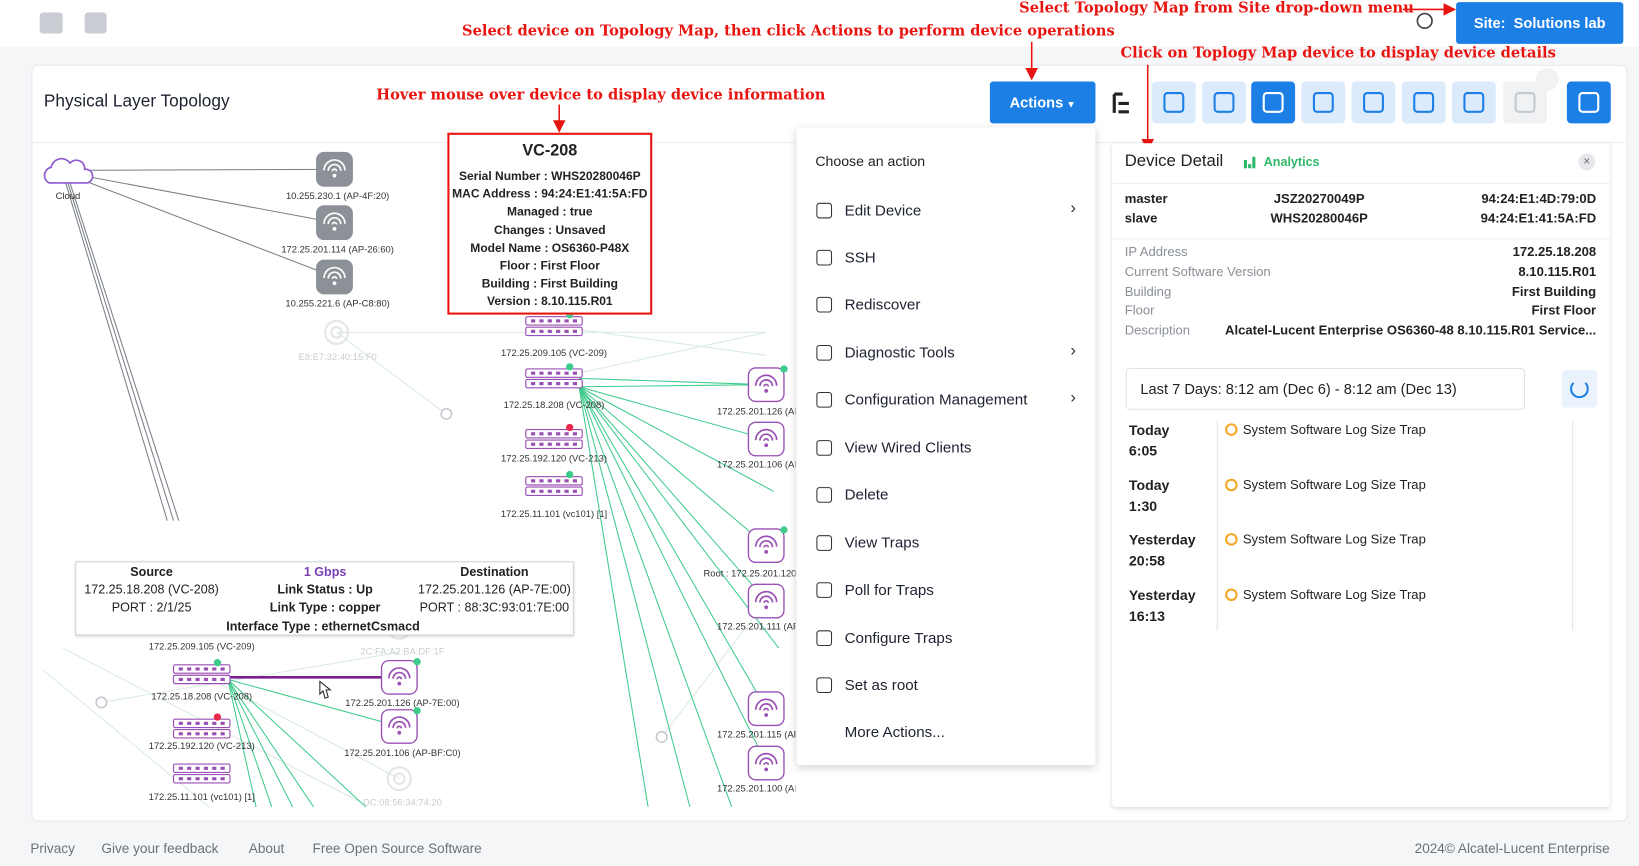 The image size is (1639, 866). What do you see at coordinates (1579, 389) in the screenshot?
I see `refresh-button` at bounding box center [1579, 389].